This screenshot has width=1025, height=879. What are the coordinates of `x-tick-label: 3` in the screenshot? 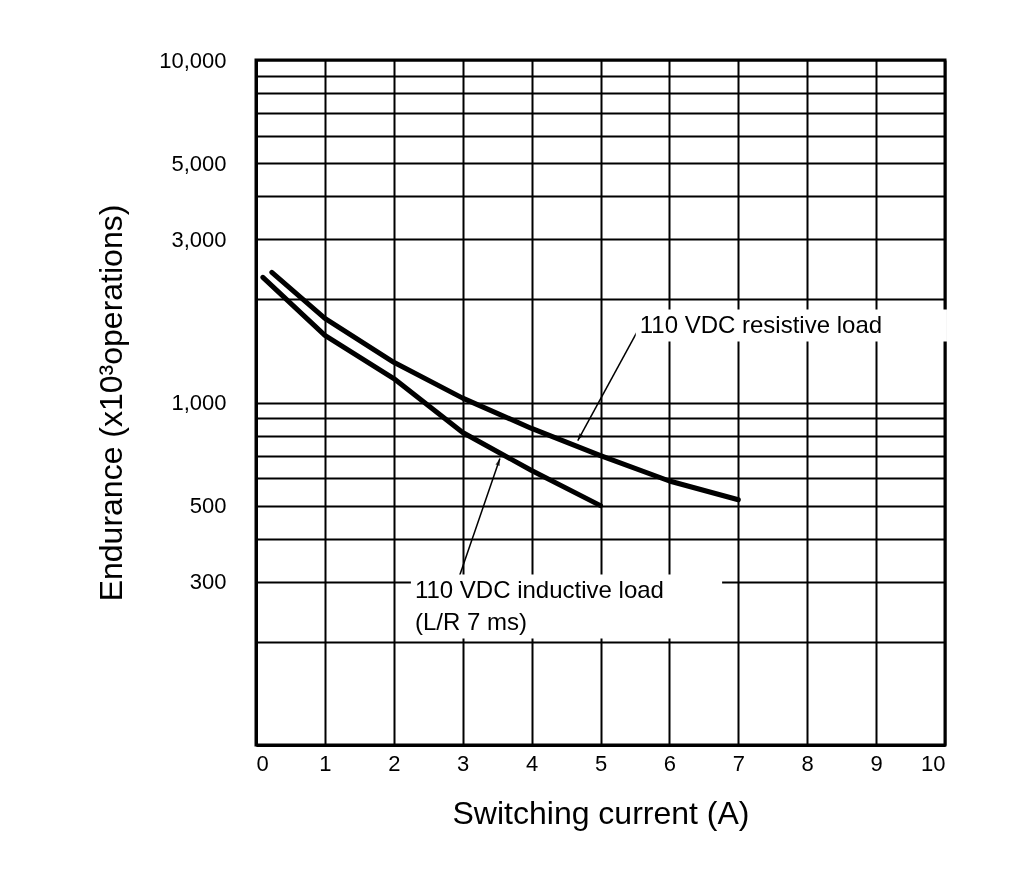 It's located at (463, 763).